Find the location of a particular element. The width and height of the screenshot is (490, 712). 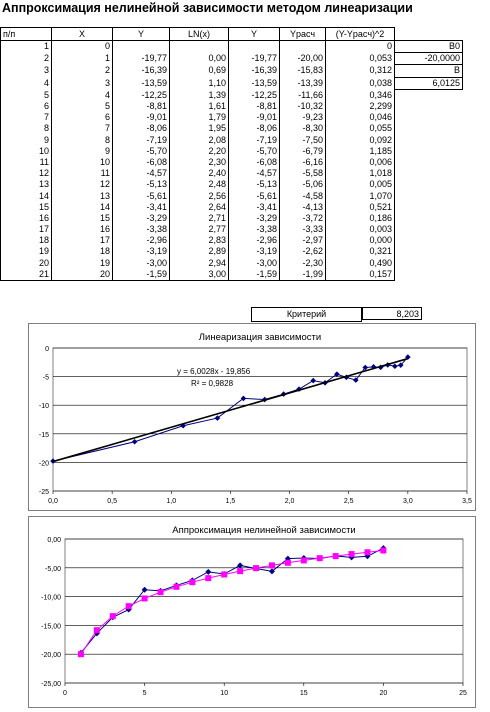

table-cell: 0,490 is located at coordinates (360, 263).